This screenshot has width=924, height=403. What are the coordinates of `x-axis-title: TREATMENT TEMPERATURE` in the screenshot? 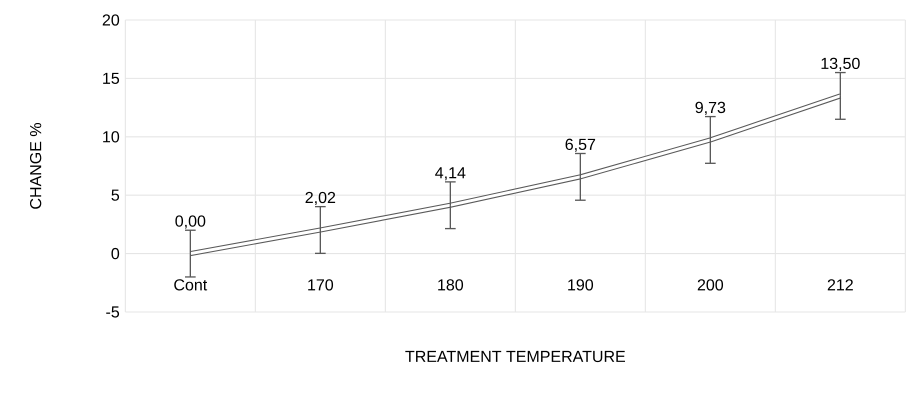 It's located at (515, 356).